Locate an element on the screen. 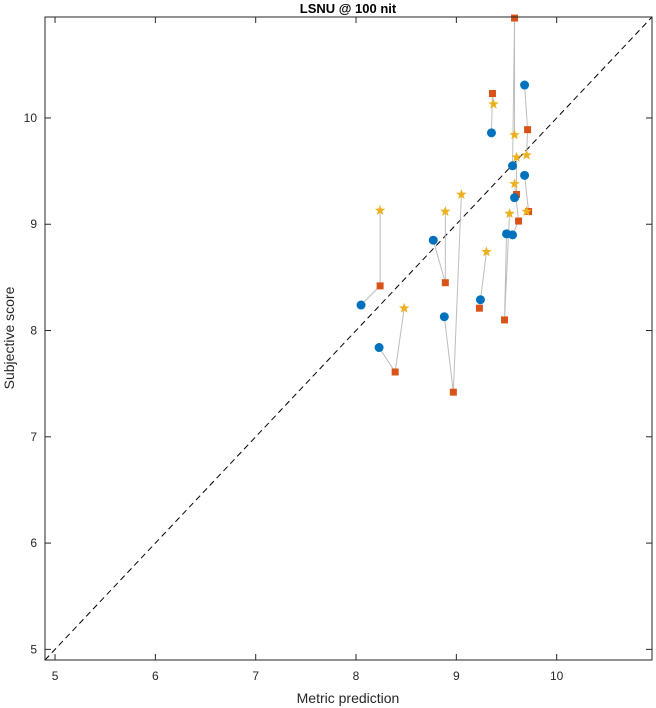 The width and height of the screenshot is (656, 708). x-tick-label: 9 is located at coordinates (456, 676).